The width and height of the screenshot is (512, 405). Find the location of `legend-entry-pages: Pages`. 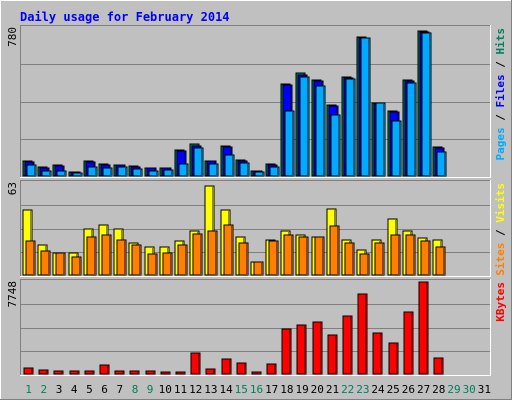

legend-entry-pages: Pages is located at coordinates (500, 143).